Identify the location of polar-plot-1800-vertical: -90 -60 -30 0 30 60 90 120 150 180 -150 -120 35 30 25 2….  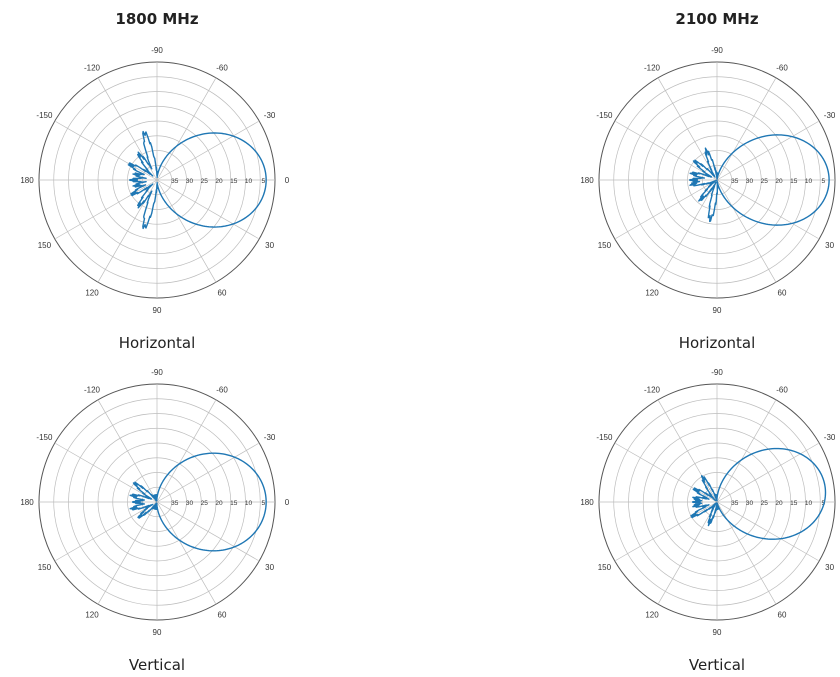
(155, 502).